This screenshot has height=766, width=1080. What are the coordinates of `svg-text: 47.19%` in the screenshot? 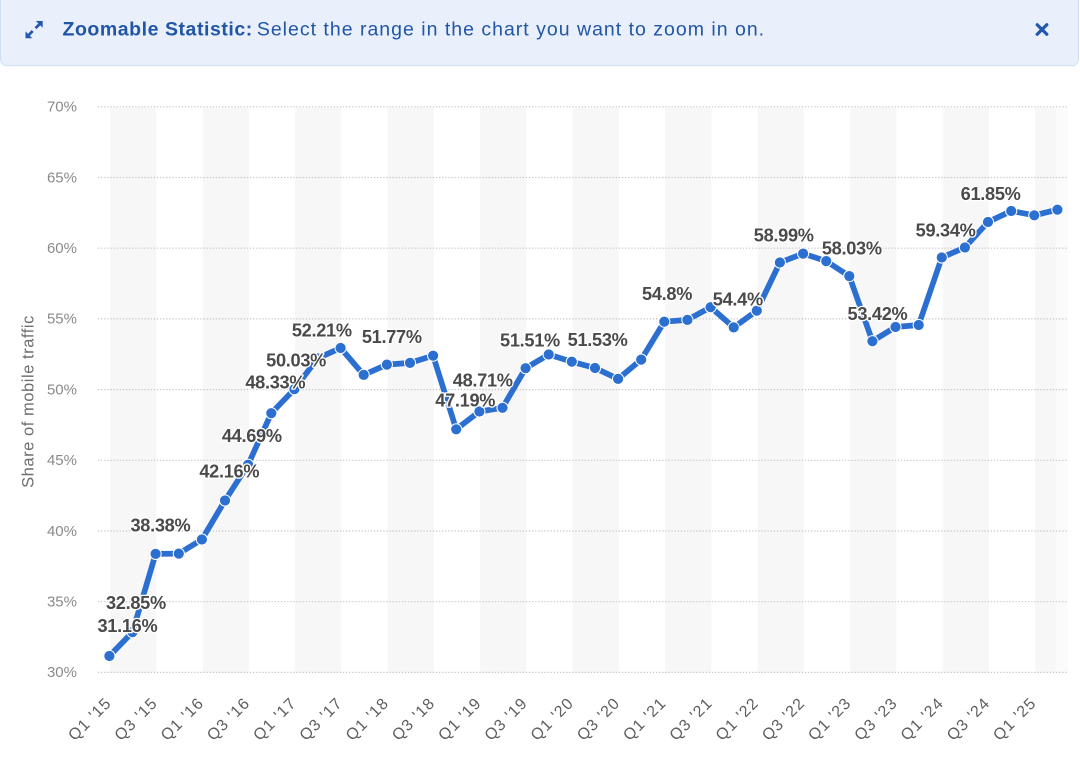 It's located at (465, 400).